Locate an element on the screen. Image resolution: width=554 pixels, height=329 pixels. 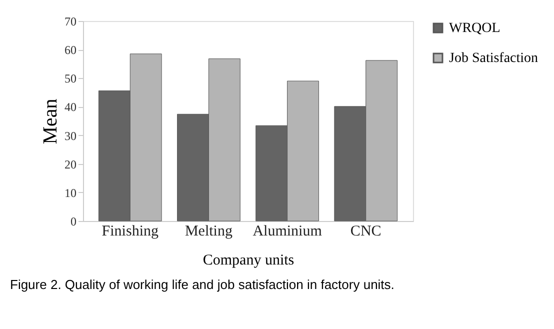
y-tick-label: 10 is located at coordinates (70, 193).